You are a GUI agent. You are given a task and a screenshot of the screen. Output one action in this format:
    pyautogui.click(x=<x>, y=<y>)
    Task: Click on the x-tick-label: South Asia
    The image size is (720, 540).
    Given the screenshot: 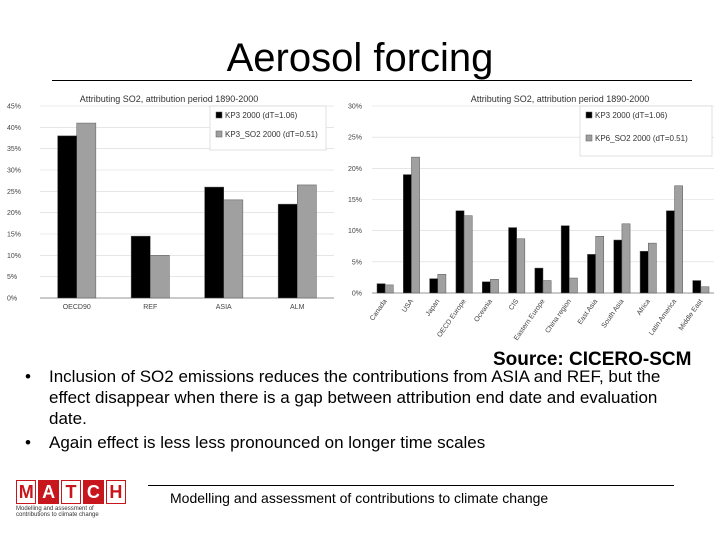 What is the action you would take?
    pyautogui.click(x=613, y=314)
    